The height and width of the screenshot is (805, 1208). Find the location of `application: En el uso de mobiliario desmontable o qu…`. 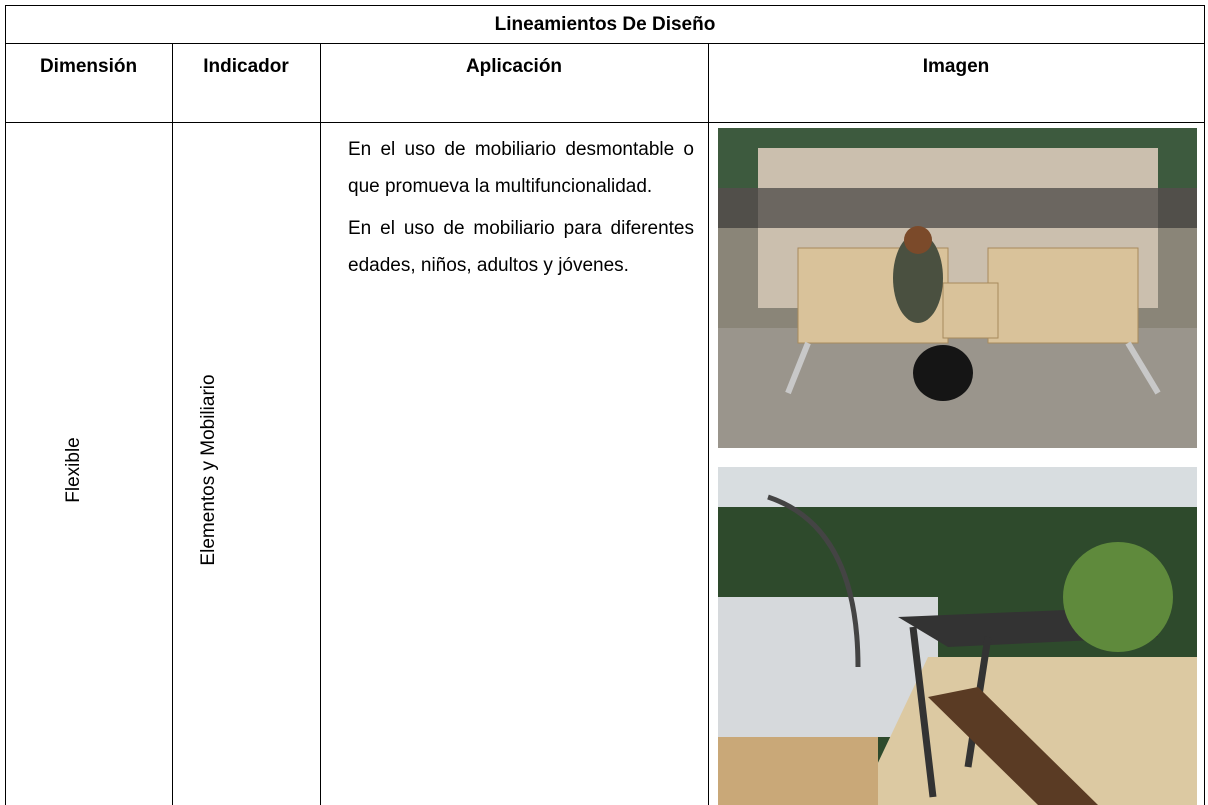

application: En el uso de mobiliario desmontable o qu… is located at coordinates (521, 211).